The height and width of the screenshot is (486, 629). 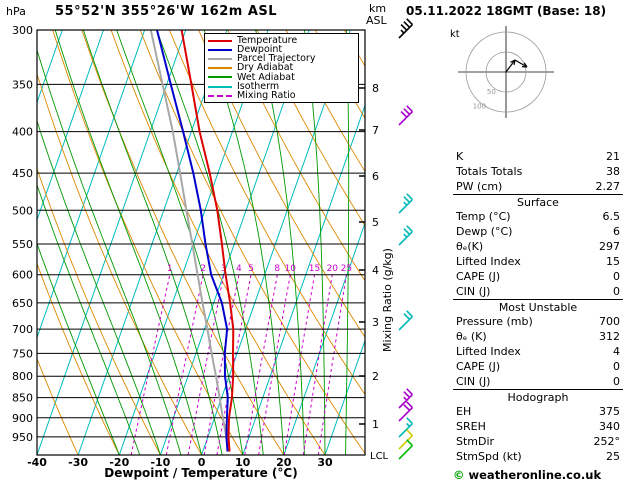 What do you see at coordinates (471, 336) in the screenshot?
I see `info-label: θₑ (K)` at bounding box center [471, 336].